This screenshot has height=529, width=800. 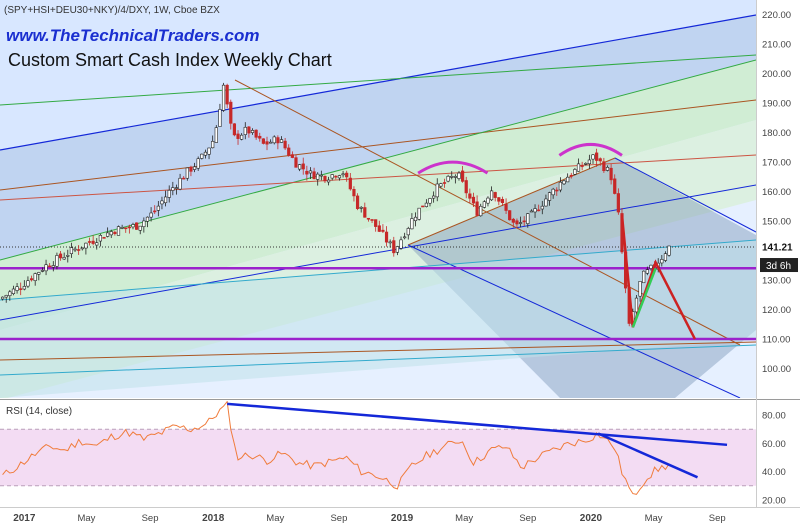 I want to click on time-tick-label: 2018, so click(x=213, y=518).